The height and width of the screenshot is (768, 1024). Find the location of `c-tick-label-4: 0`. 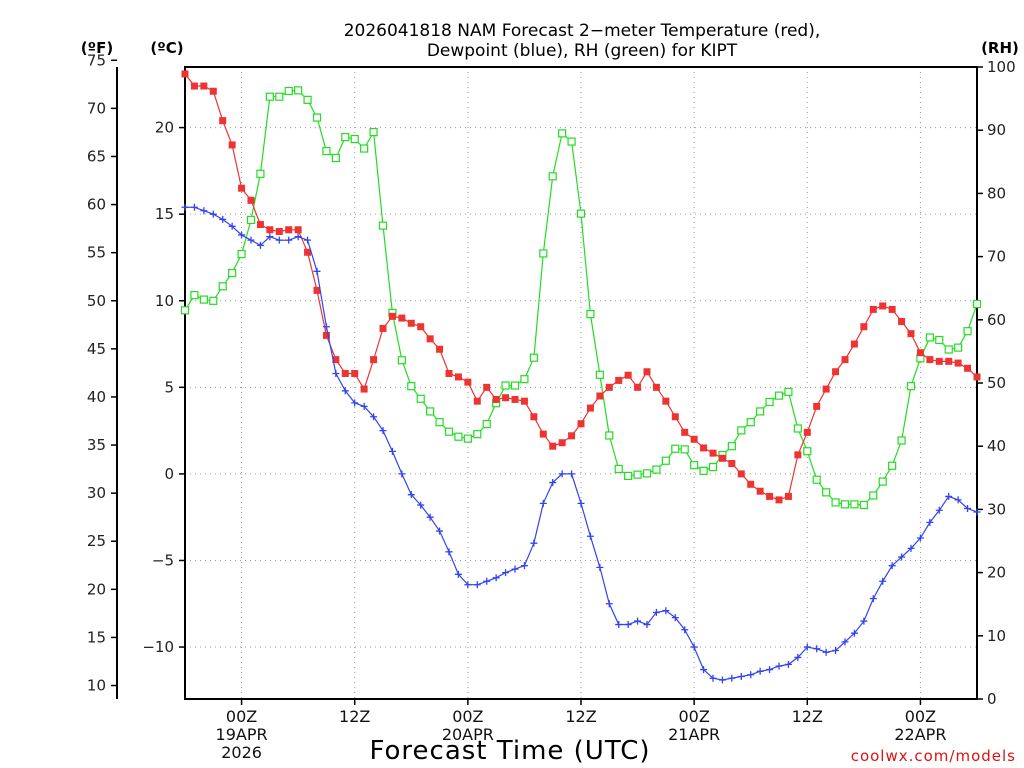

c-tick-label-4: 0 is located at coordinates (169, 474).